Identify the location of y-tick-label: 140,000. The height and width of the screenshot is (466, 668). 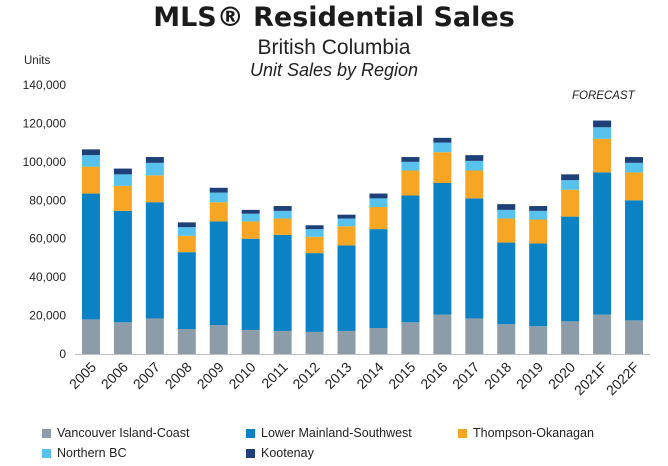
(45, 85).